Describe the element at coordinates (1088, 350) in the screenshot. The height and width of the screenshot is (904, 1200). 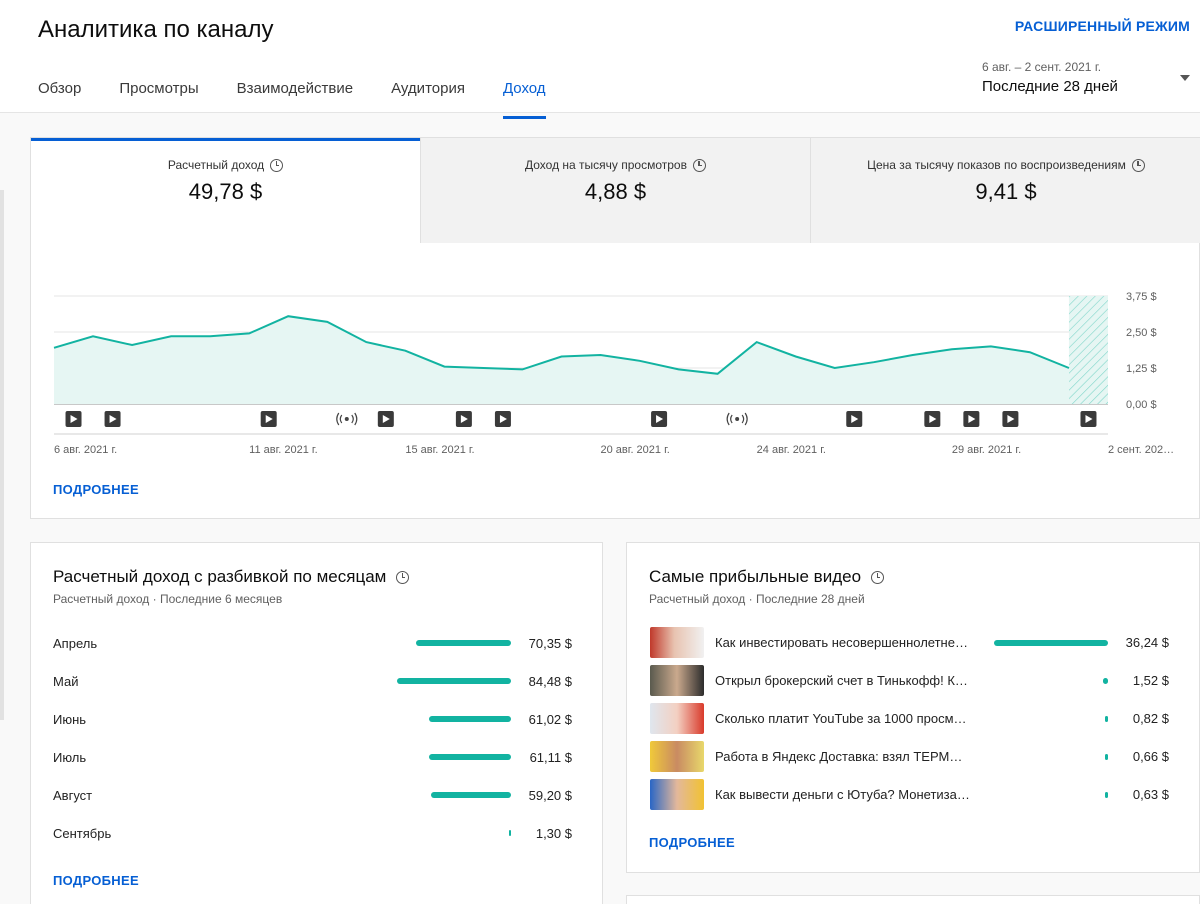
I see `incomplete-data-region` at that location.